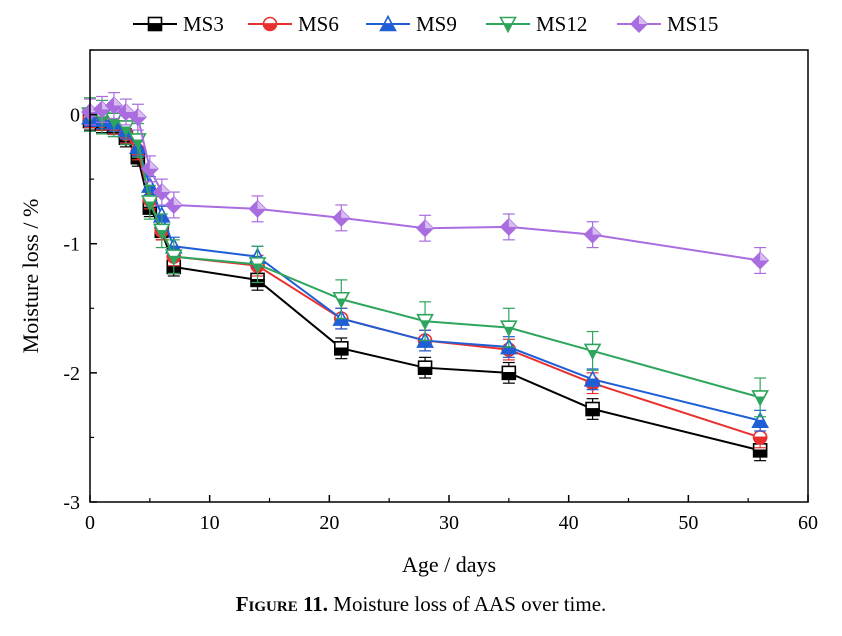 The image size is (842, 636). I want to click on caption-label: Figure 11., so click(282, 604).